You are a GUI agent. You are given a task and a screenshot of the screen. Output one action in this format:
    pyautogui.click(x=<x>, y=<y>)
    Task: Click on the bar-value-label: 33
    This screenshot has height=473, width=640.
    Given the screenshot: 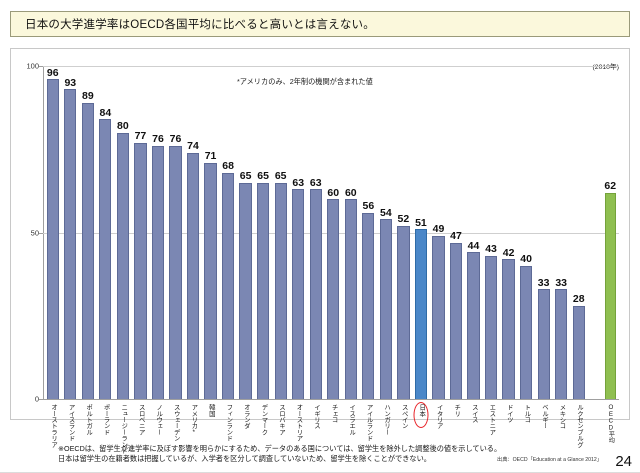 What is the action you would take?
    pyautogui.click(x=543, y=282)
    